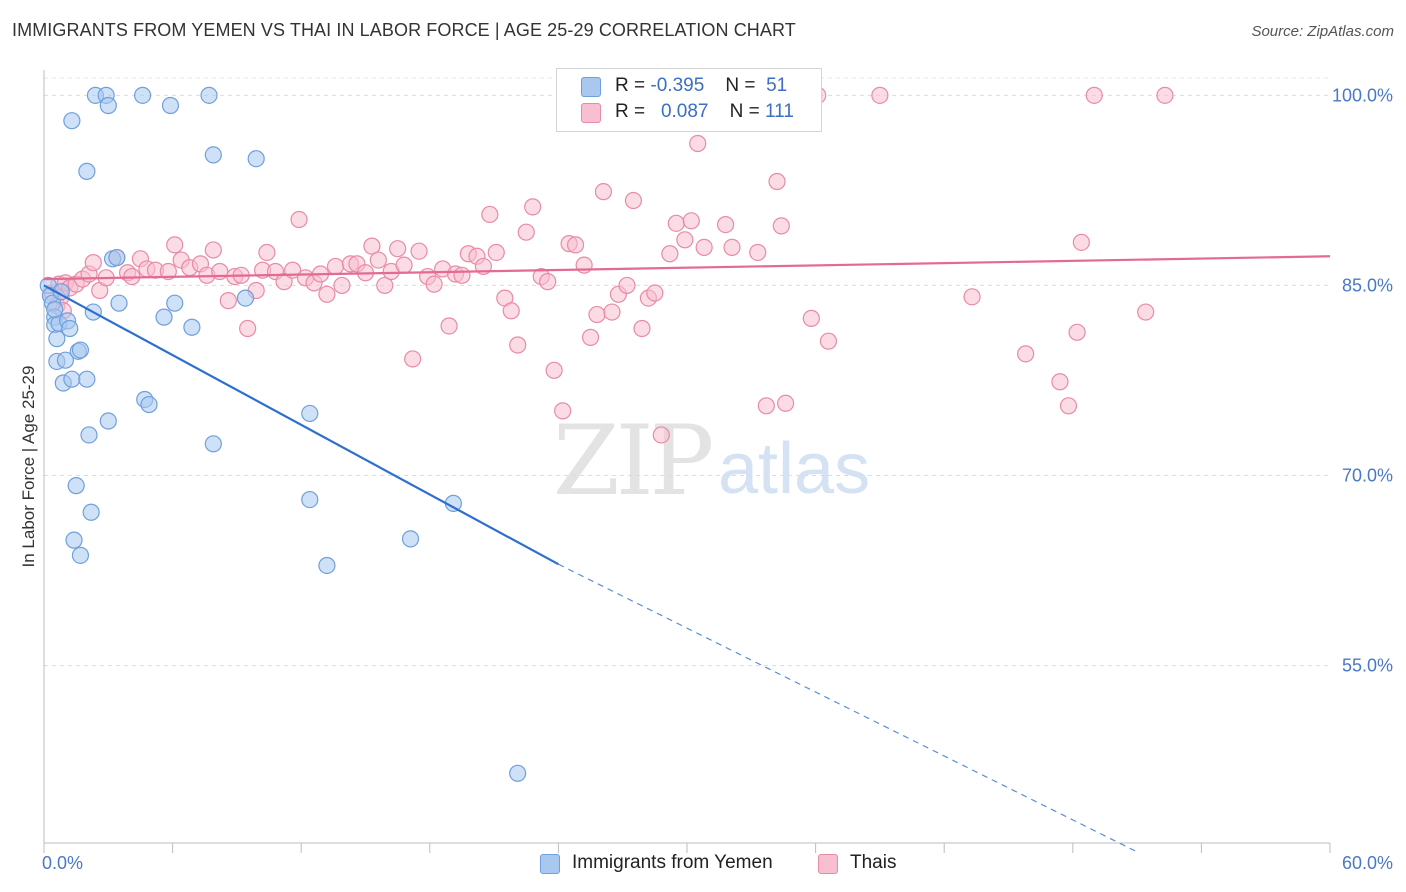  What do you see at coordinates (672, 862) in the screenshot?
I see `bottom-legend-label-yemen: Immigrants from Yemen` at bounding box center [672, 862].